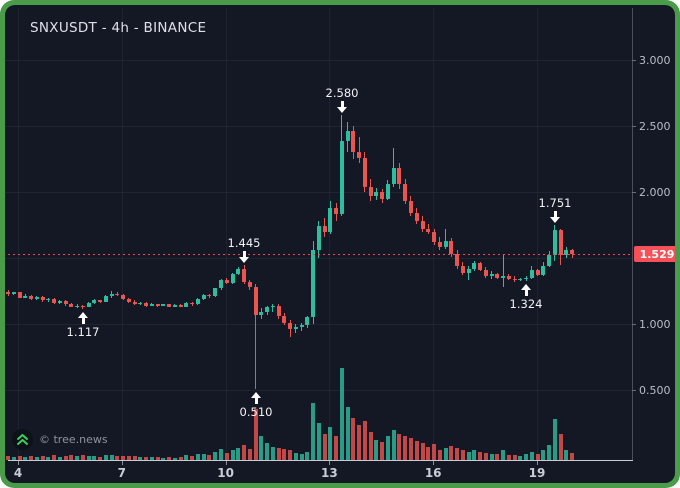  Describe the element at coordinates (60, 439) in the screenshot. I see `watermark: © tree.news` at that location.